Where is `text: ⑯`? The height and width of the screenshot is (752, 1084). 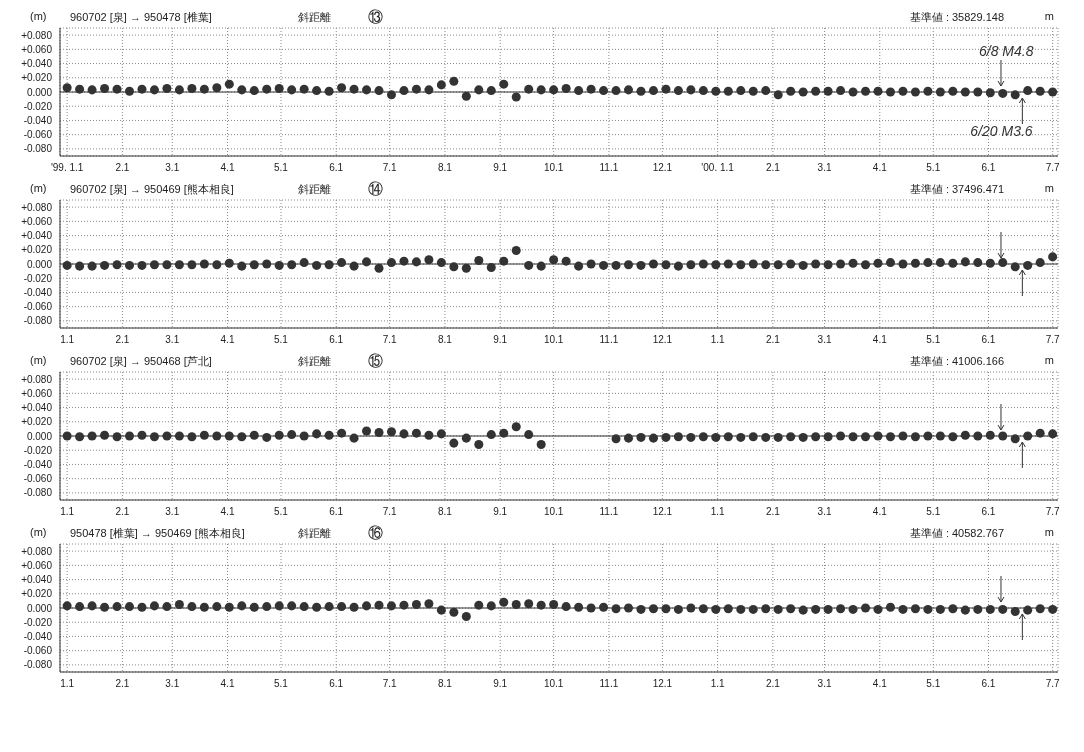
text: ⑯ is located at coordinates (375, 533).